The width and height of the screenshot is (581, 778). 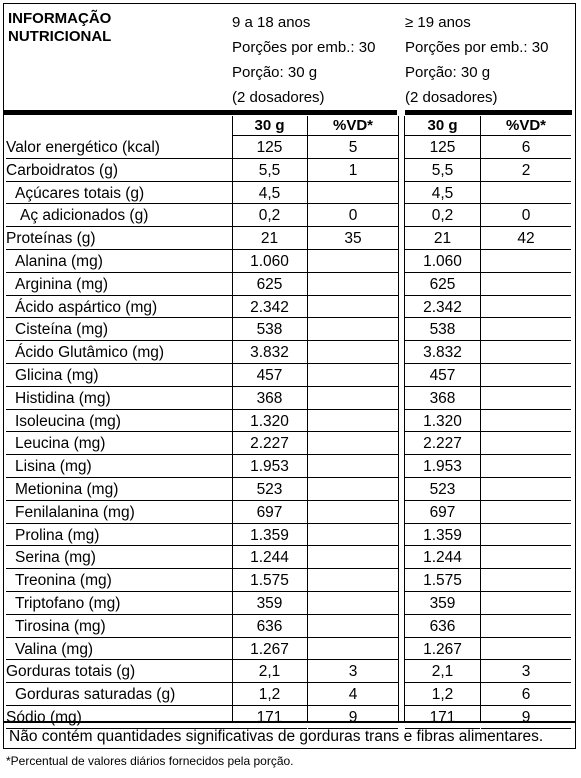 I want to click on panel-title: INFORMAÇÃO NUTRICIONAL, so click(x=59, y=28).